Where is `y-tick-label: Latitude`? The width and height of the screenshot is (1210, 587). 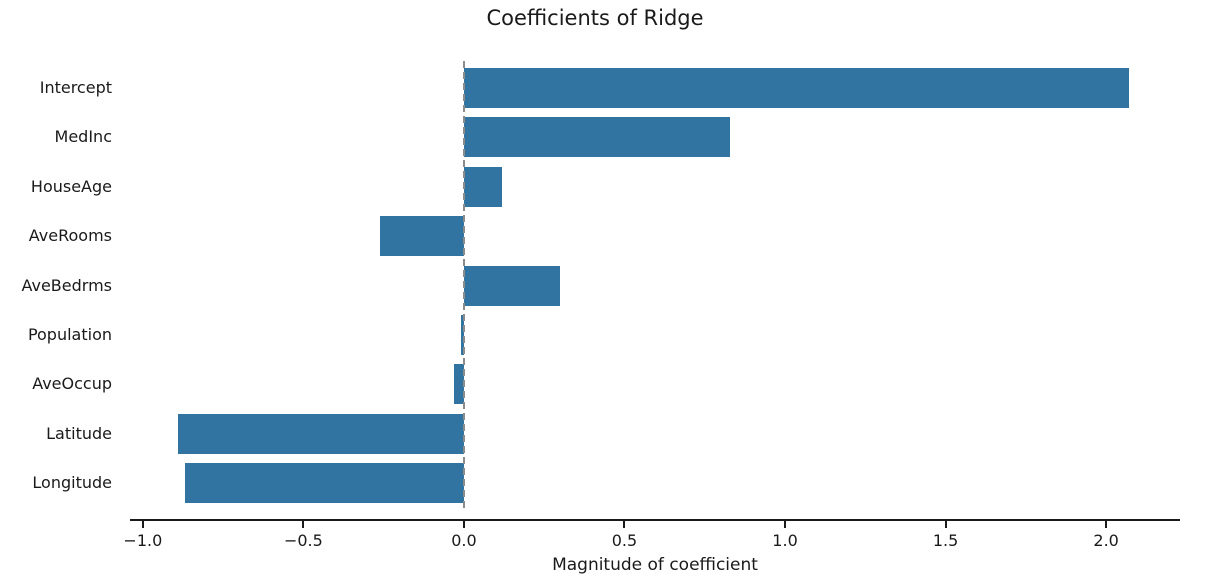
y-tick-label: Latitude is located at coordinates (79, 433).